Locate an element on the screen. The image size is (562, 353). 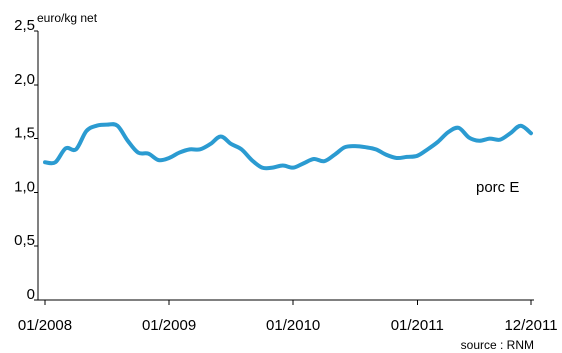
y-axis-ticks: 0 0,5 1,0 1,5 2,0 2,5 is located at coordinates (26, 160).